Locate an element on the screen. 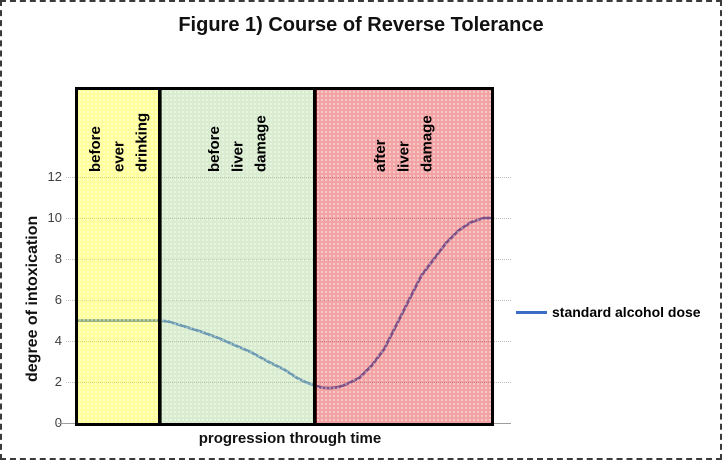  legend-line-sample is located at coordinates (531, 312).